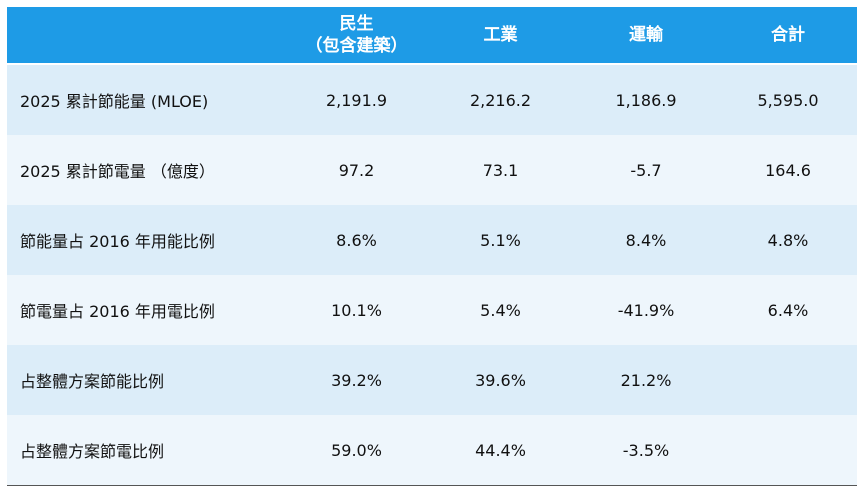 This screenshot has width=862, height=490. I want to click on row-label: 節能量占 2016 年用能比例, so click(146, 240).